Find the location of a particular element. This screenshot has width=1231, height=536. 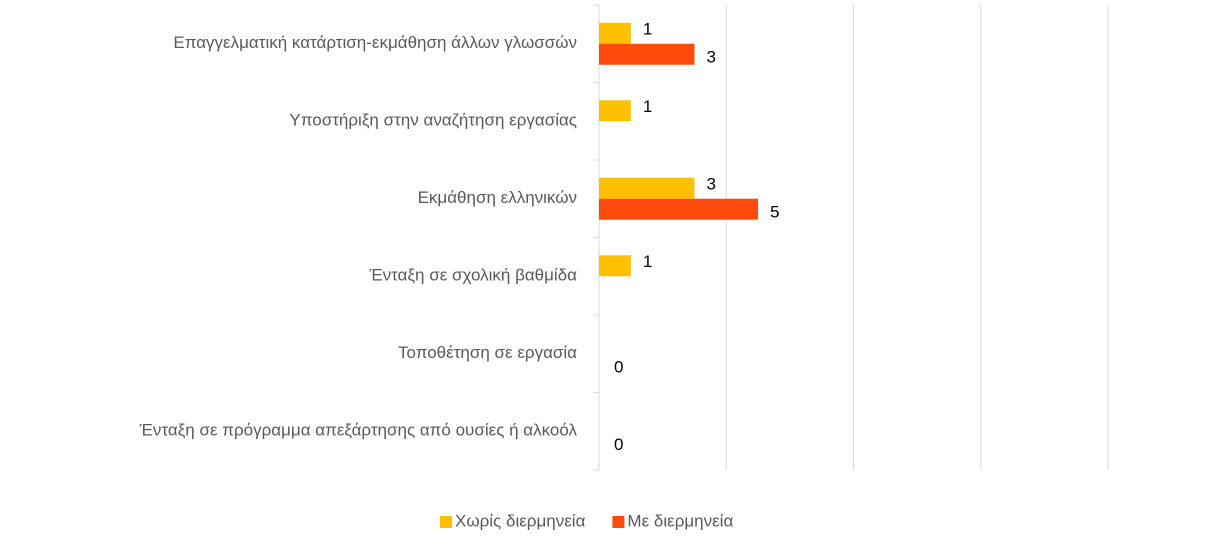

legend-label: Με διερμηνεία is located at coordinates (680, 520).